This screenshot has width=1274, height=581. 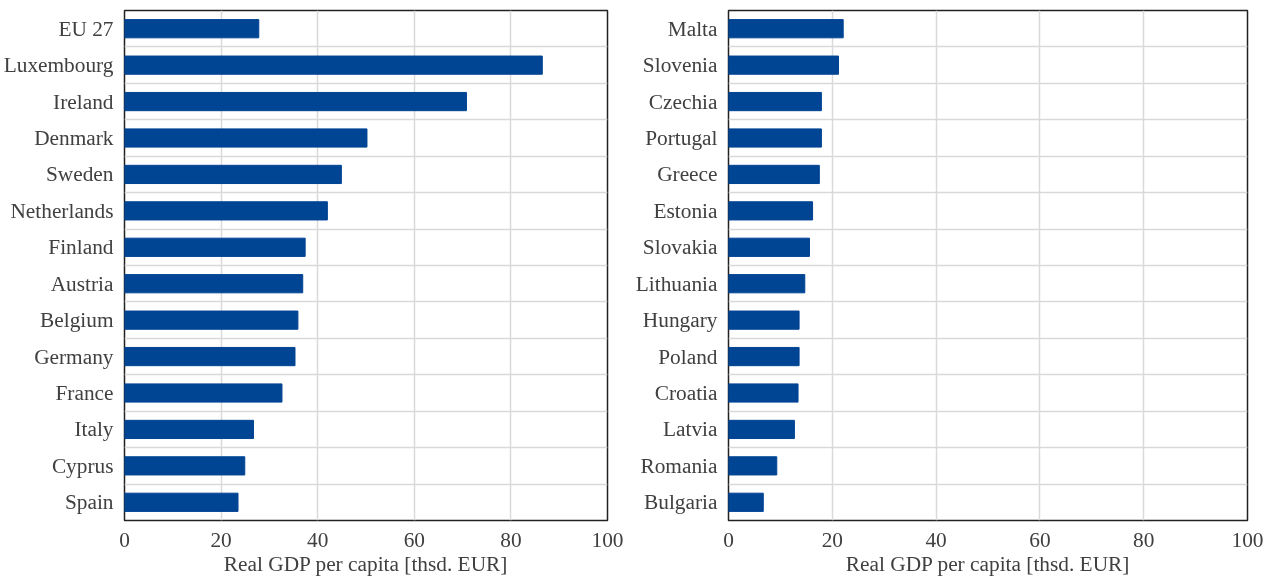 I want to click on y-tick-label: Lithuania, so click(x=677, y=283).